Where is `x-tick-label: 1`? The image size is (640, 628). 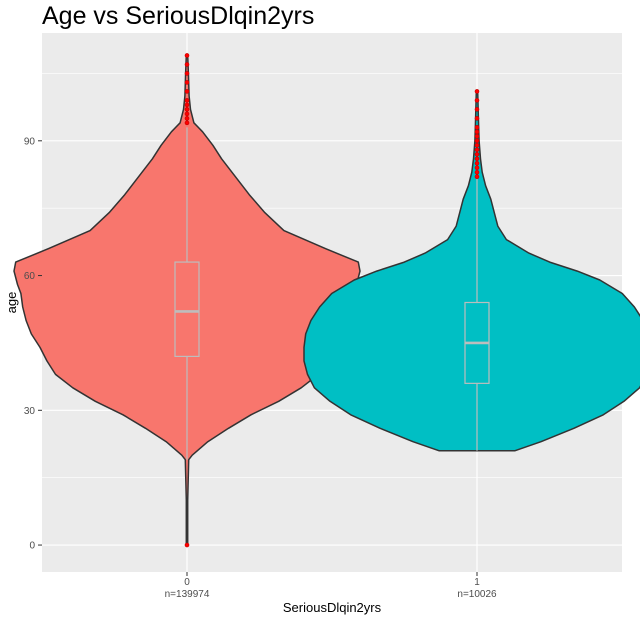 x-tick-label: 1 is located at coordinates (477, 582).